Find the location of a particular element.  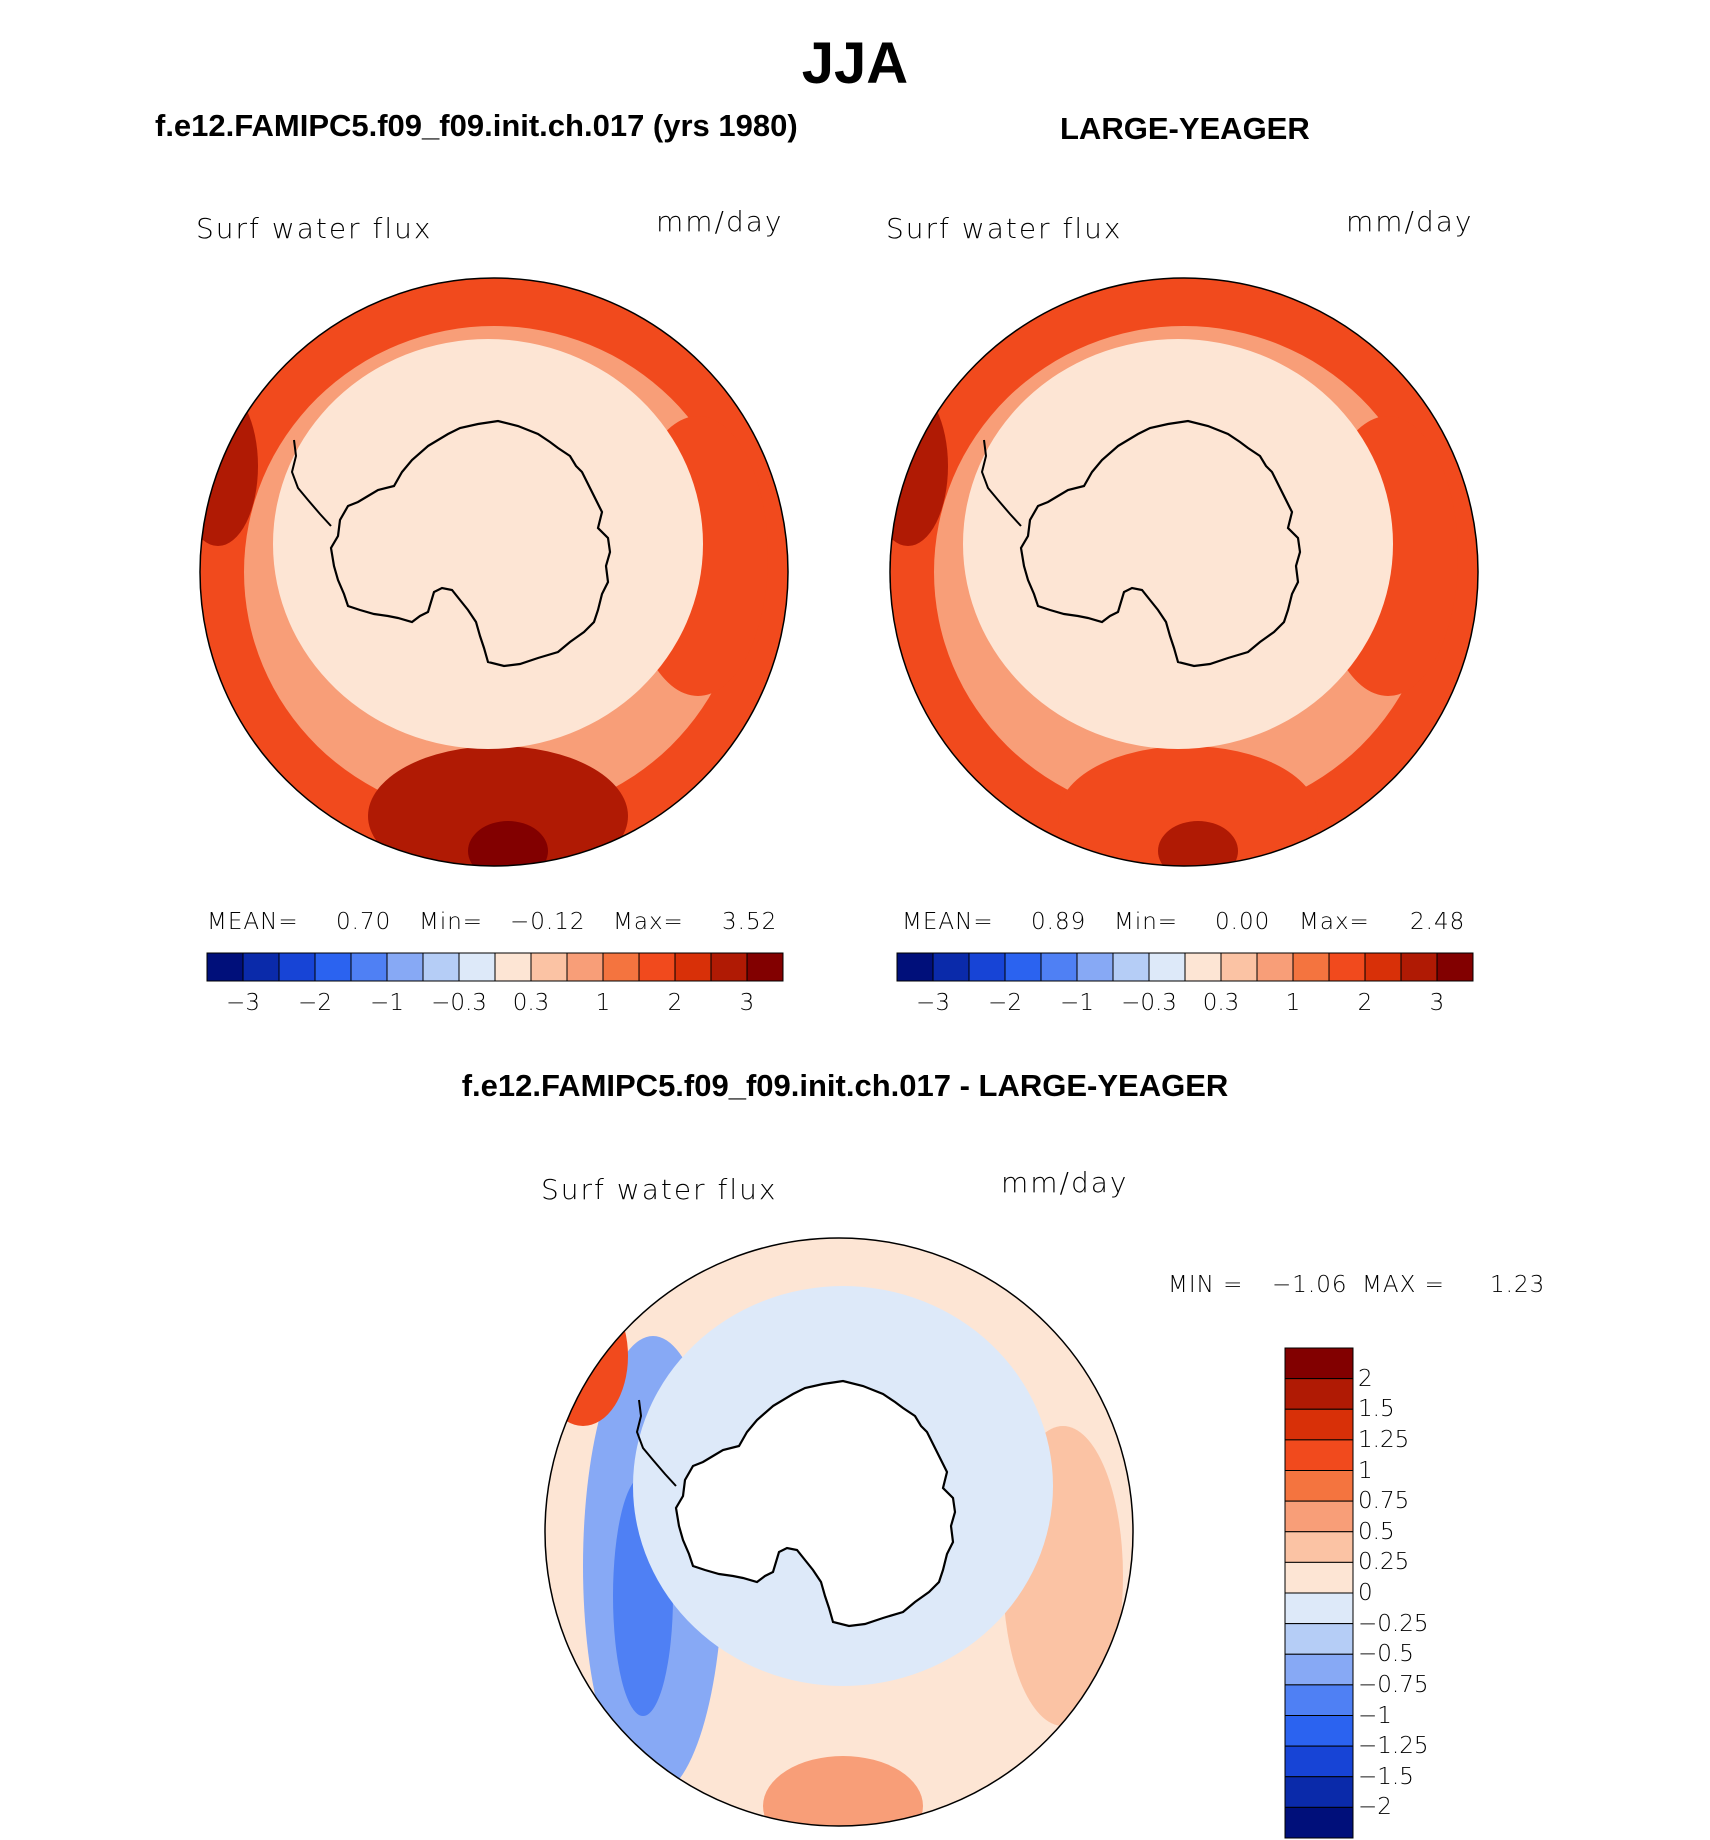

figure-title: JJA is located at coordinates (855, 63).